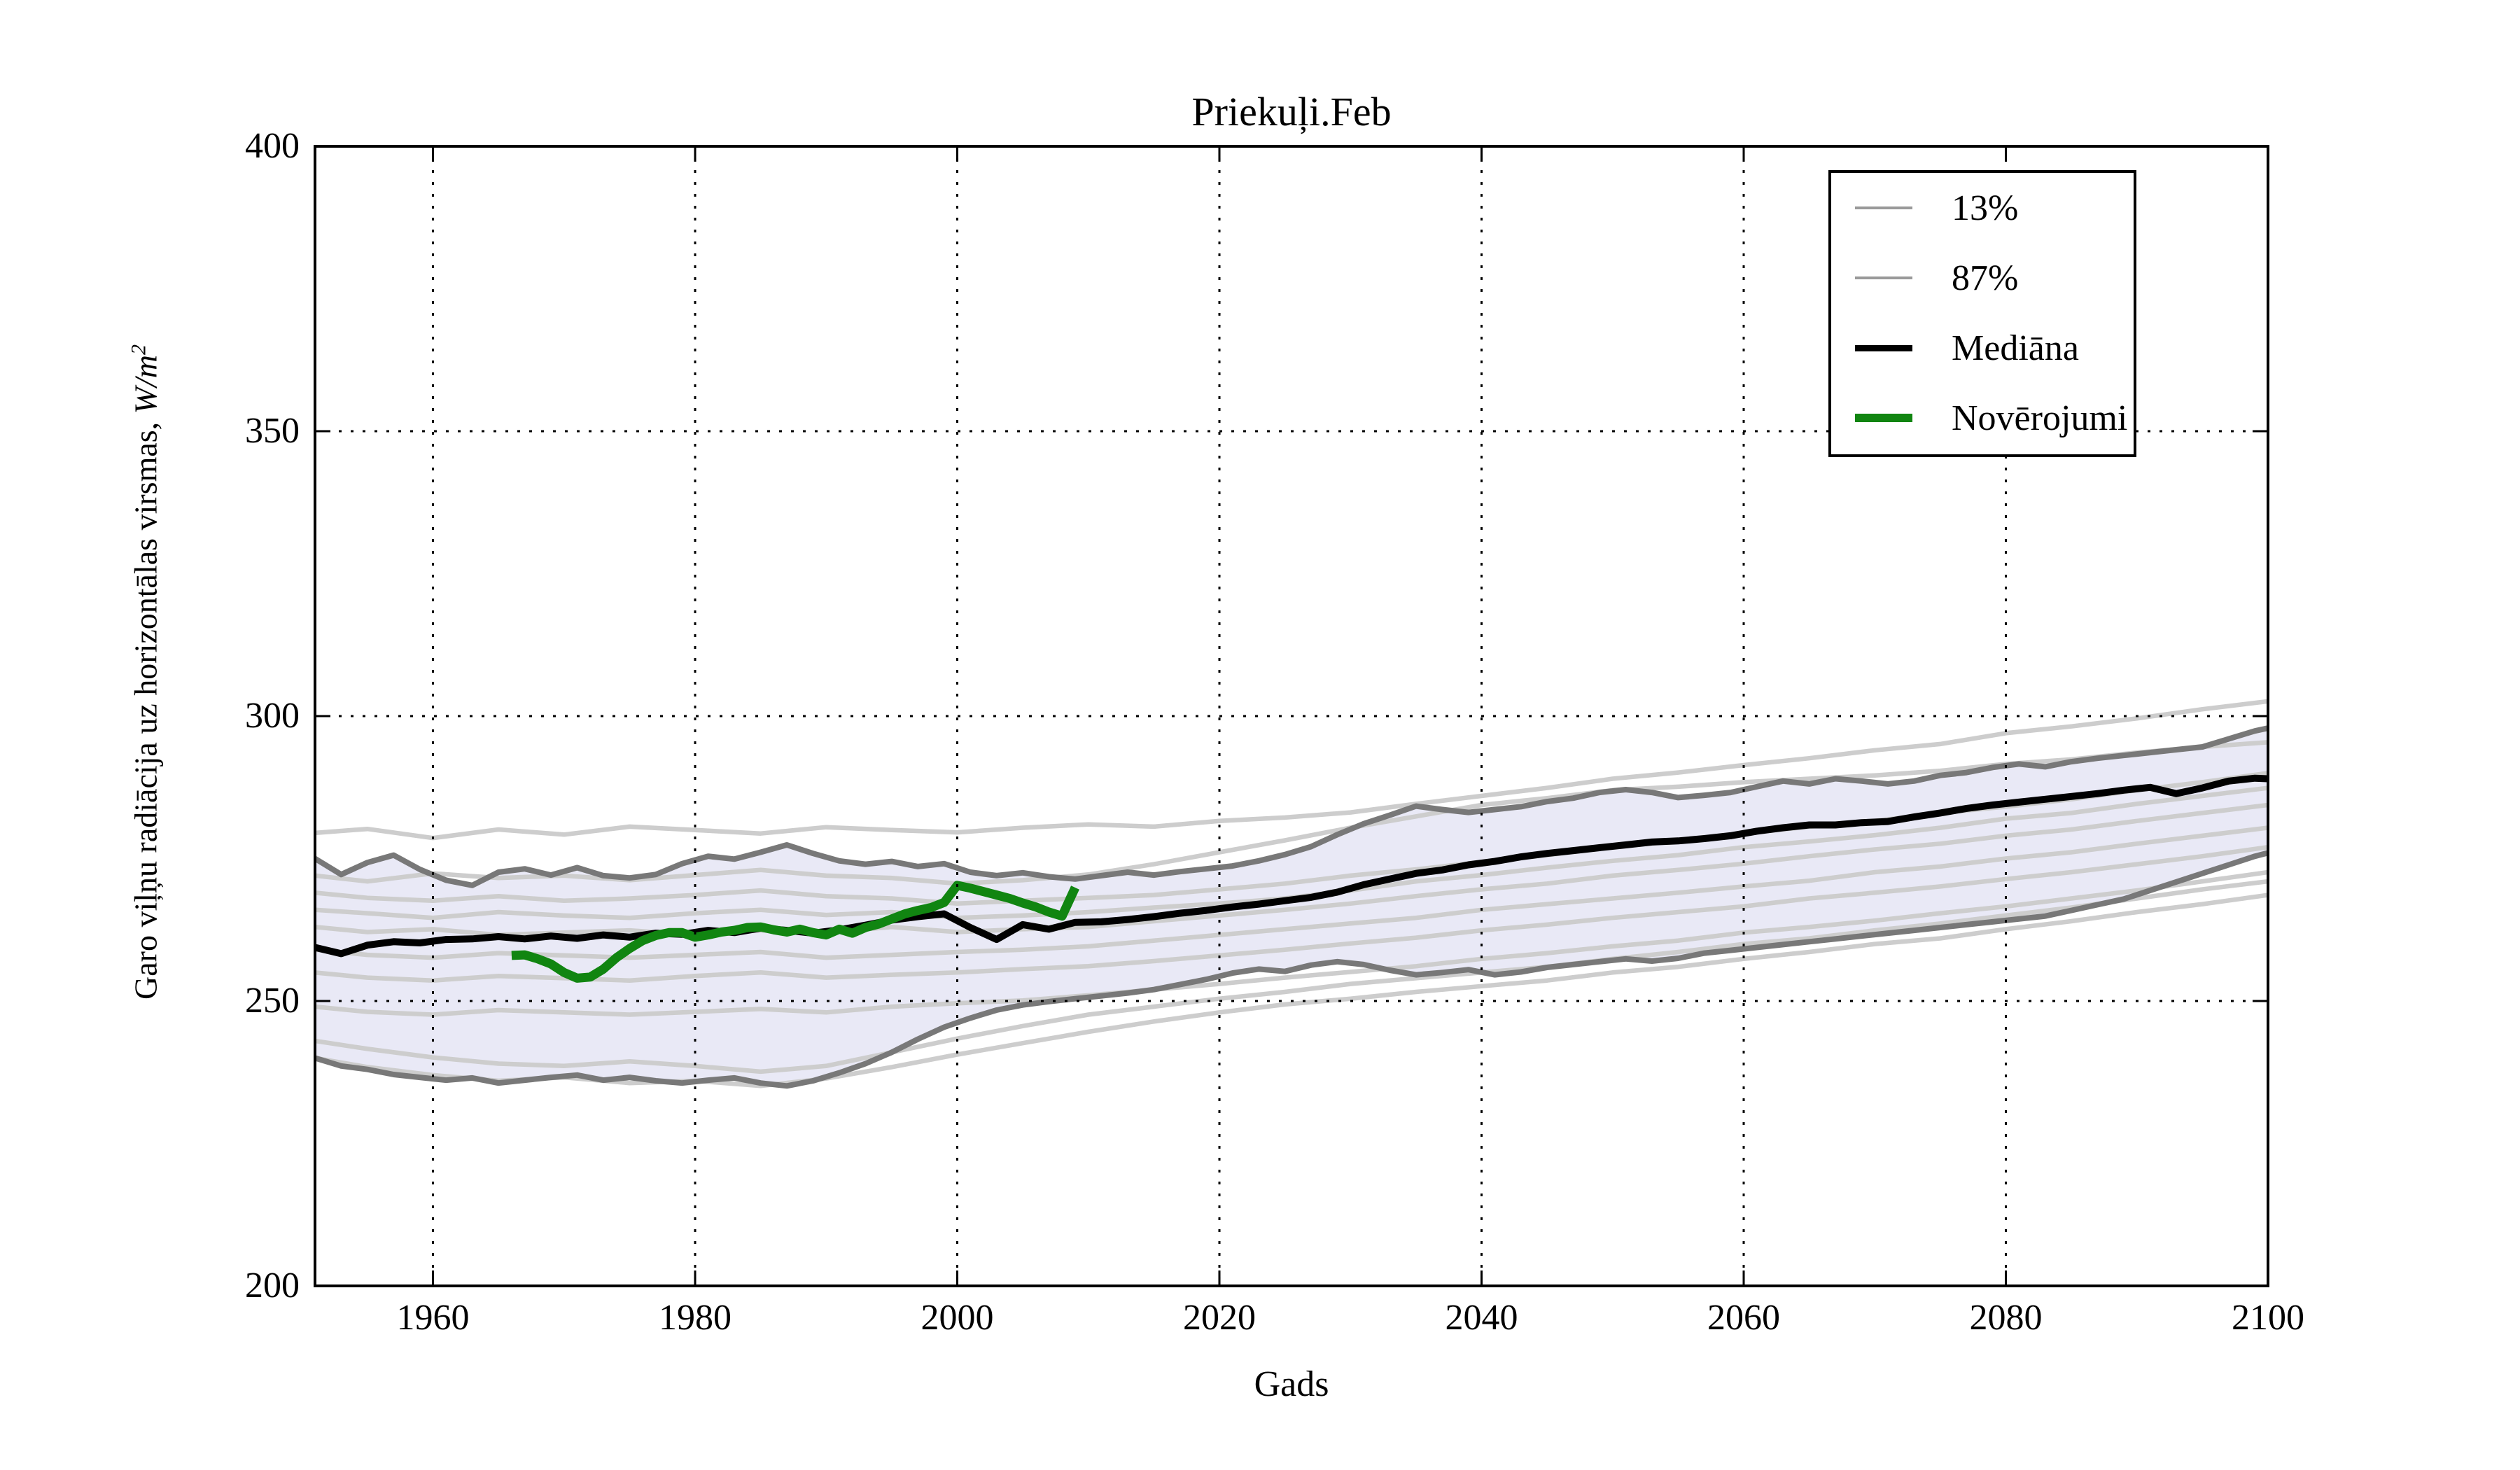 The image size is (2520, 1470). What do you see at coordinates (138, 349) in the screenshot?
I see `y-axis-label-exponent: 2` at bounding box center [138, 349].